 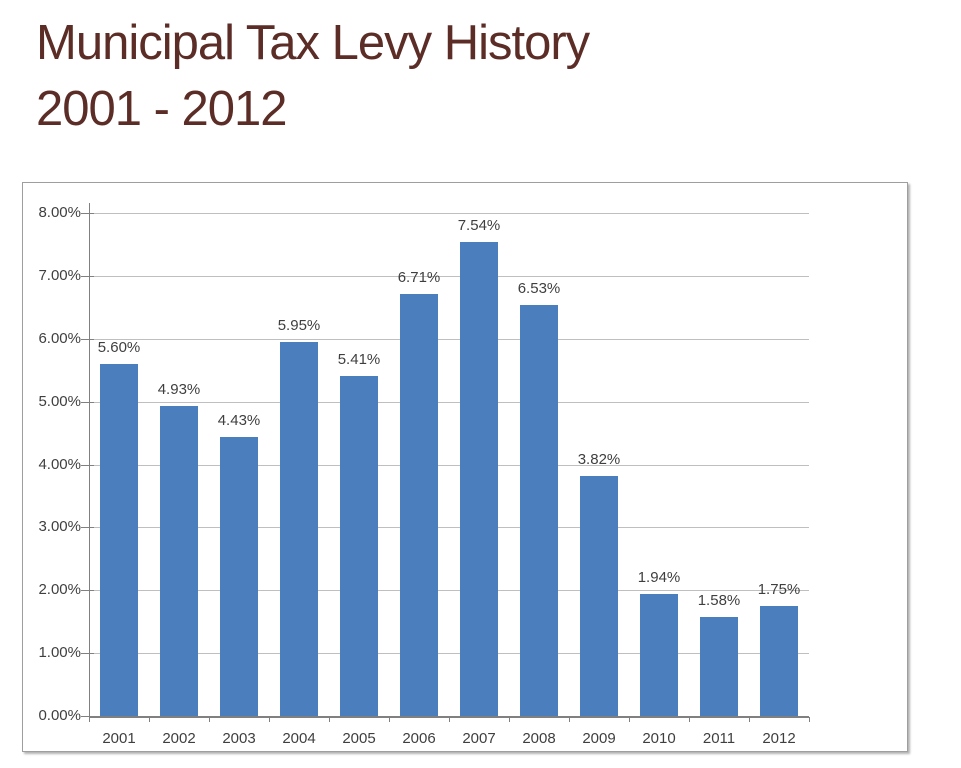 I want to click on x-axis-category-label: 2001, so click(x=119, y=738).